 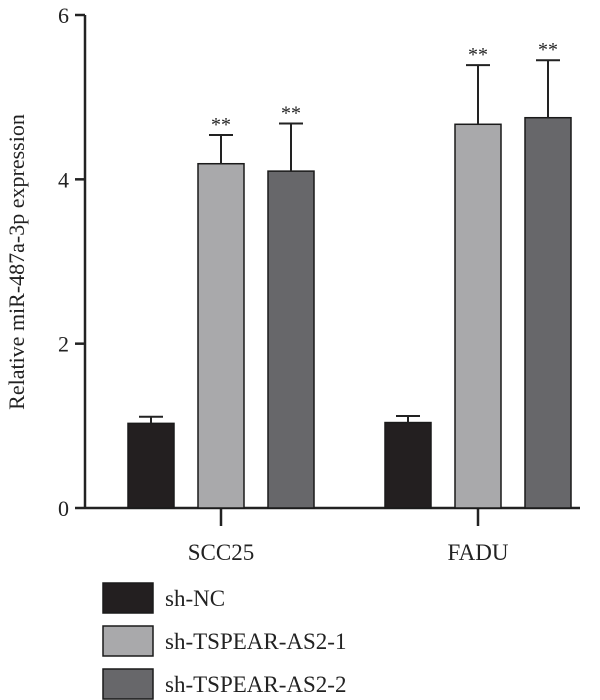 I want to click on y-tick-label: 6, so click(x=63, y=15).